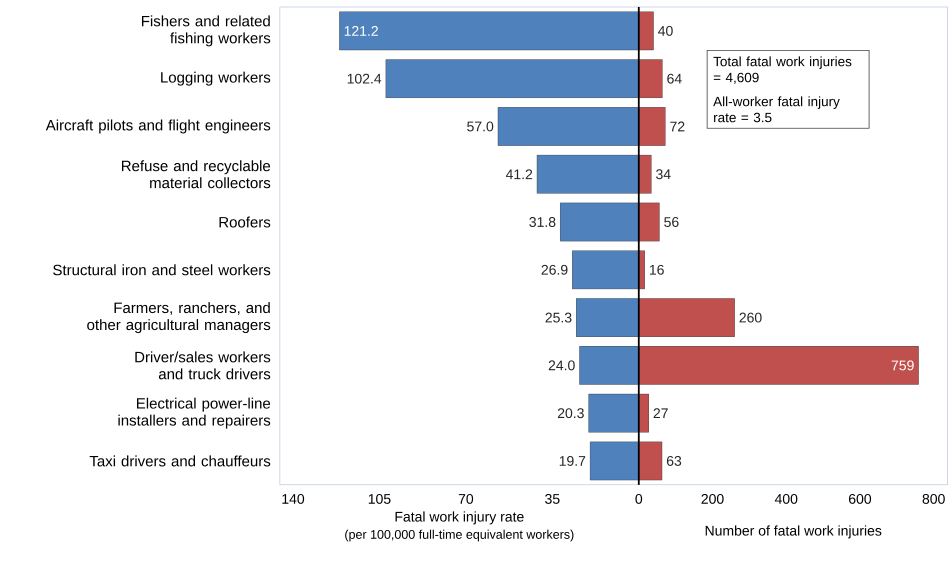  Describe the element at coordinates (671, 222) in the screenshot. I see `data-label: 56` at that location.